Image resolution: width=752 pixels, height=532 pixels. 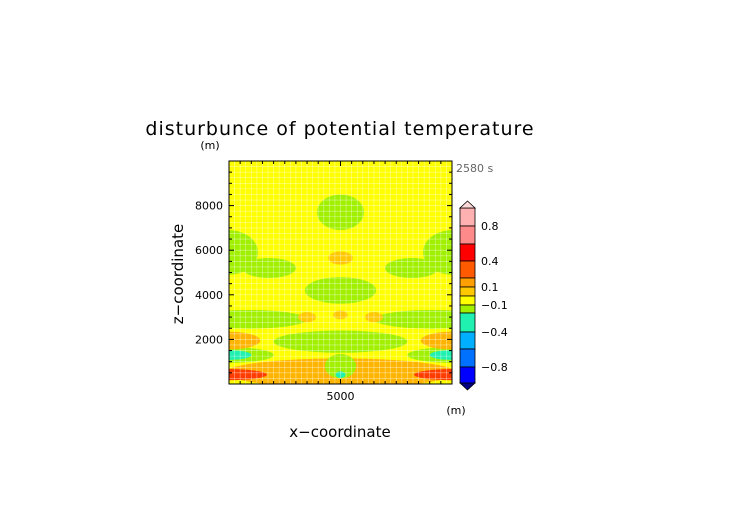 I want to click on colorbar-min-triangle, so click(x=467, y=386).